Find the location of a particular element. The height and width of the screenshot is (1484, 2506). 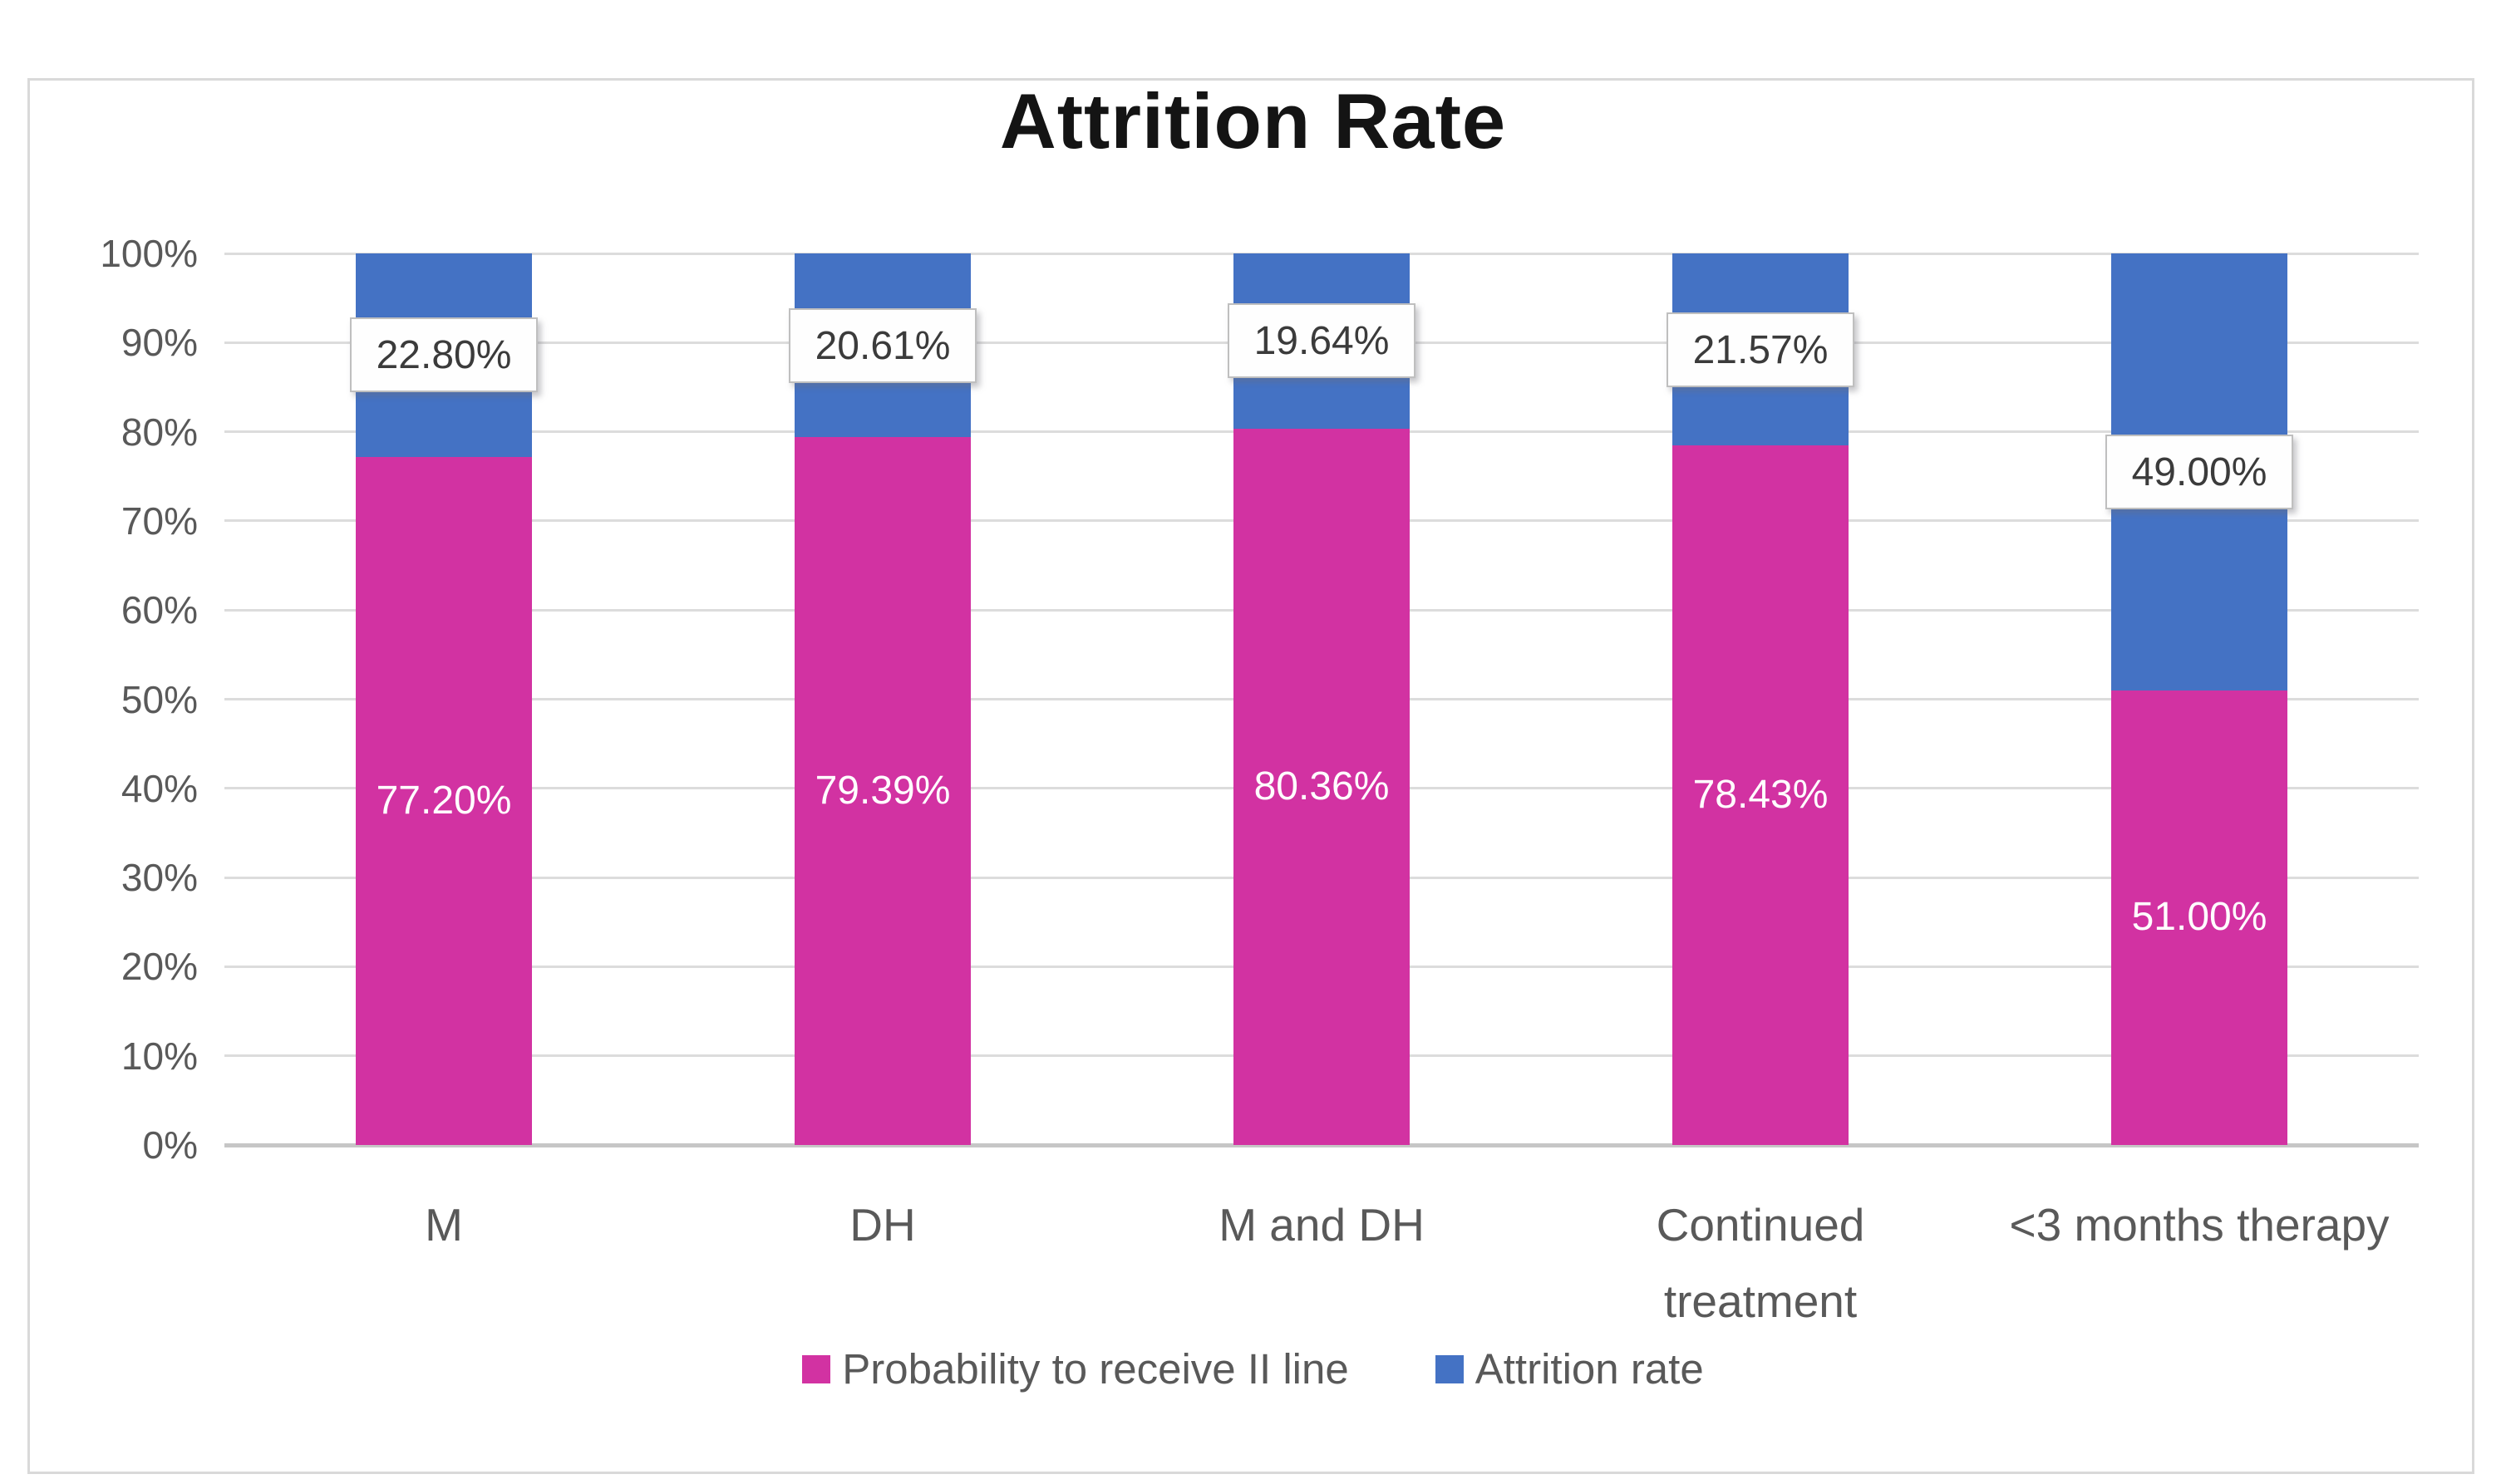

probability-data-label: 51.00% is located at coordinates (2199, 917).